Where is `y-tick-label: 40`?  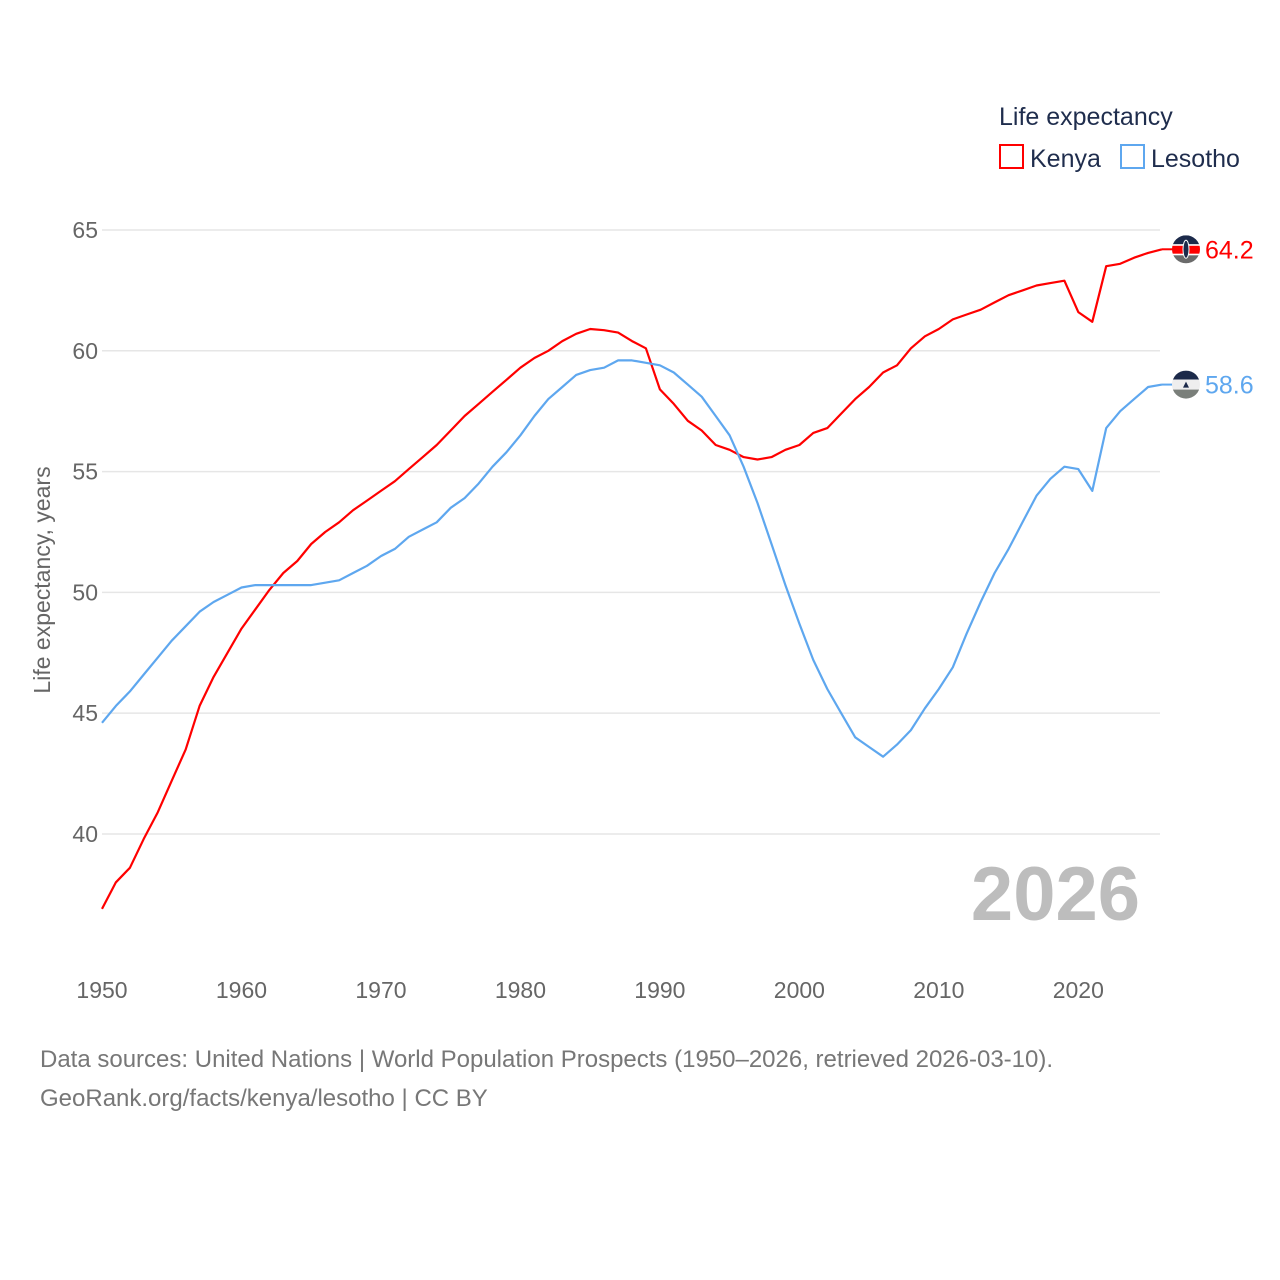
y-tick-label: 40 is located at coordinates (85, 834).